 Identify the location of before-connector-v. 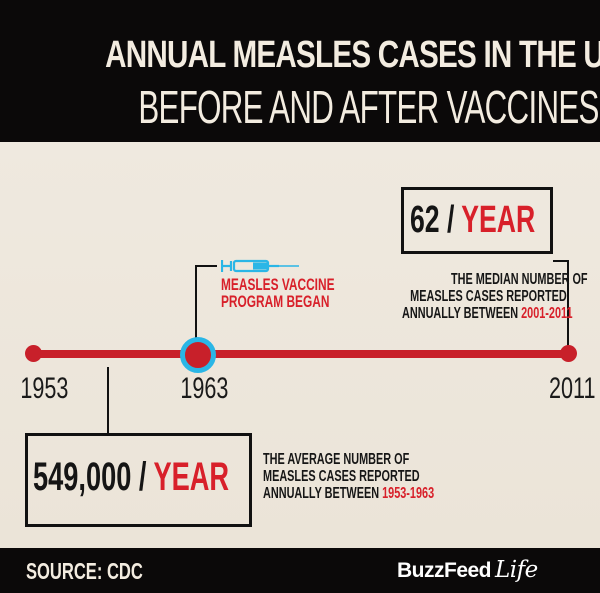
(108, 400).